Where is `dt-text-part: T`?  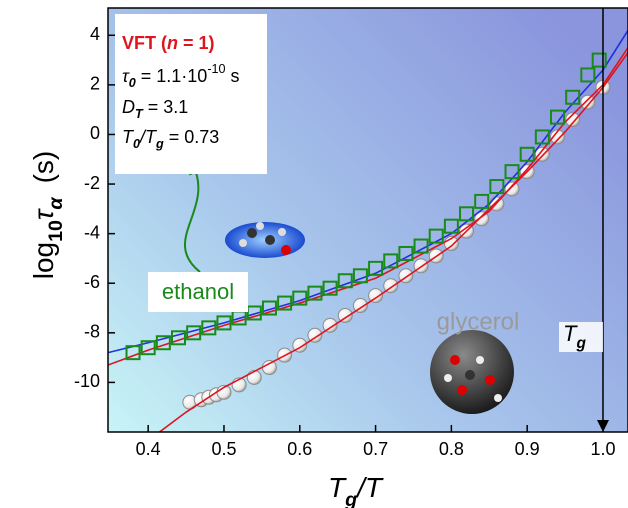 dt-text-part: T is located at coordinates (139, 114).